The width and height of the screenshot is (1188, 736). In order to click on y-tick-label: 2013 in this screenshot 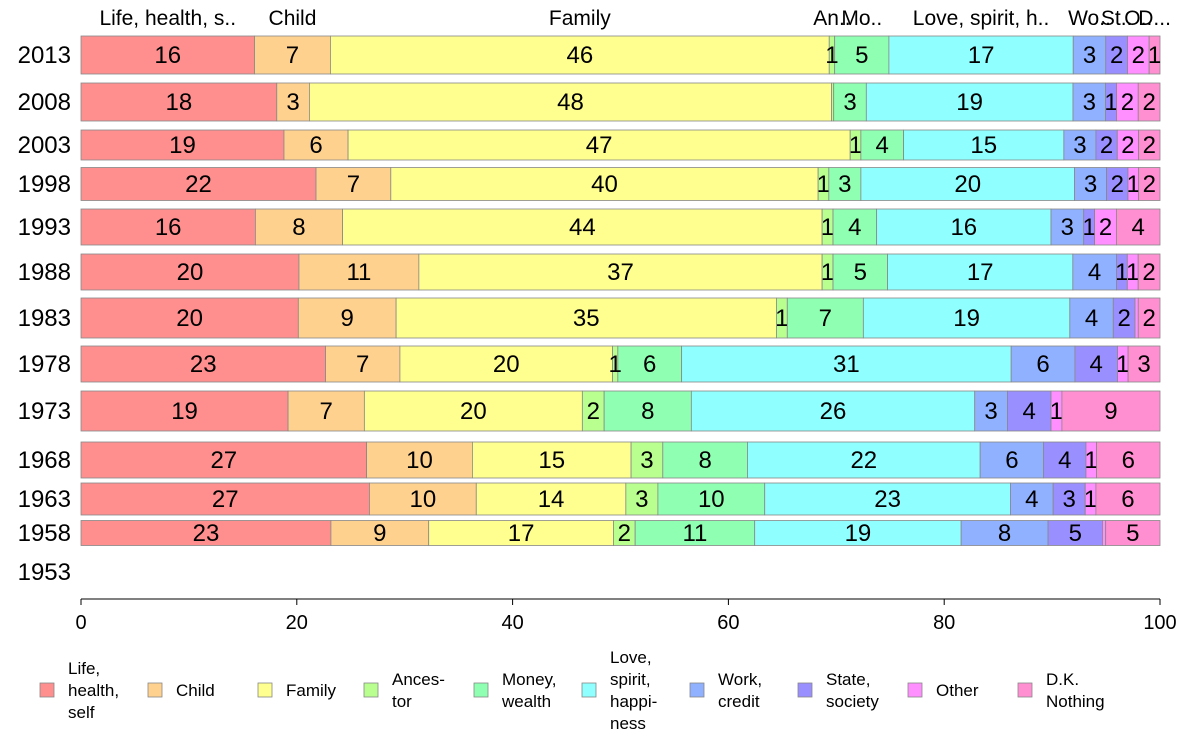, I will do `click(44, 55)`.